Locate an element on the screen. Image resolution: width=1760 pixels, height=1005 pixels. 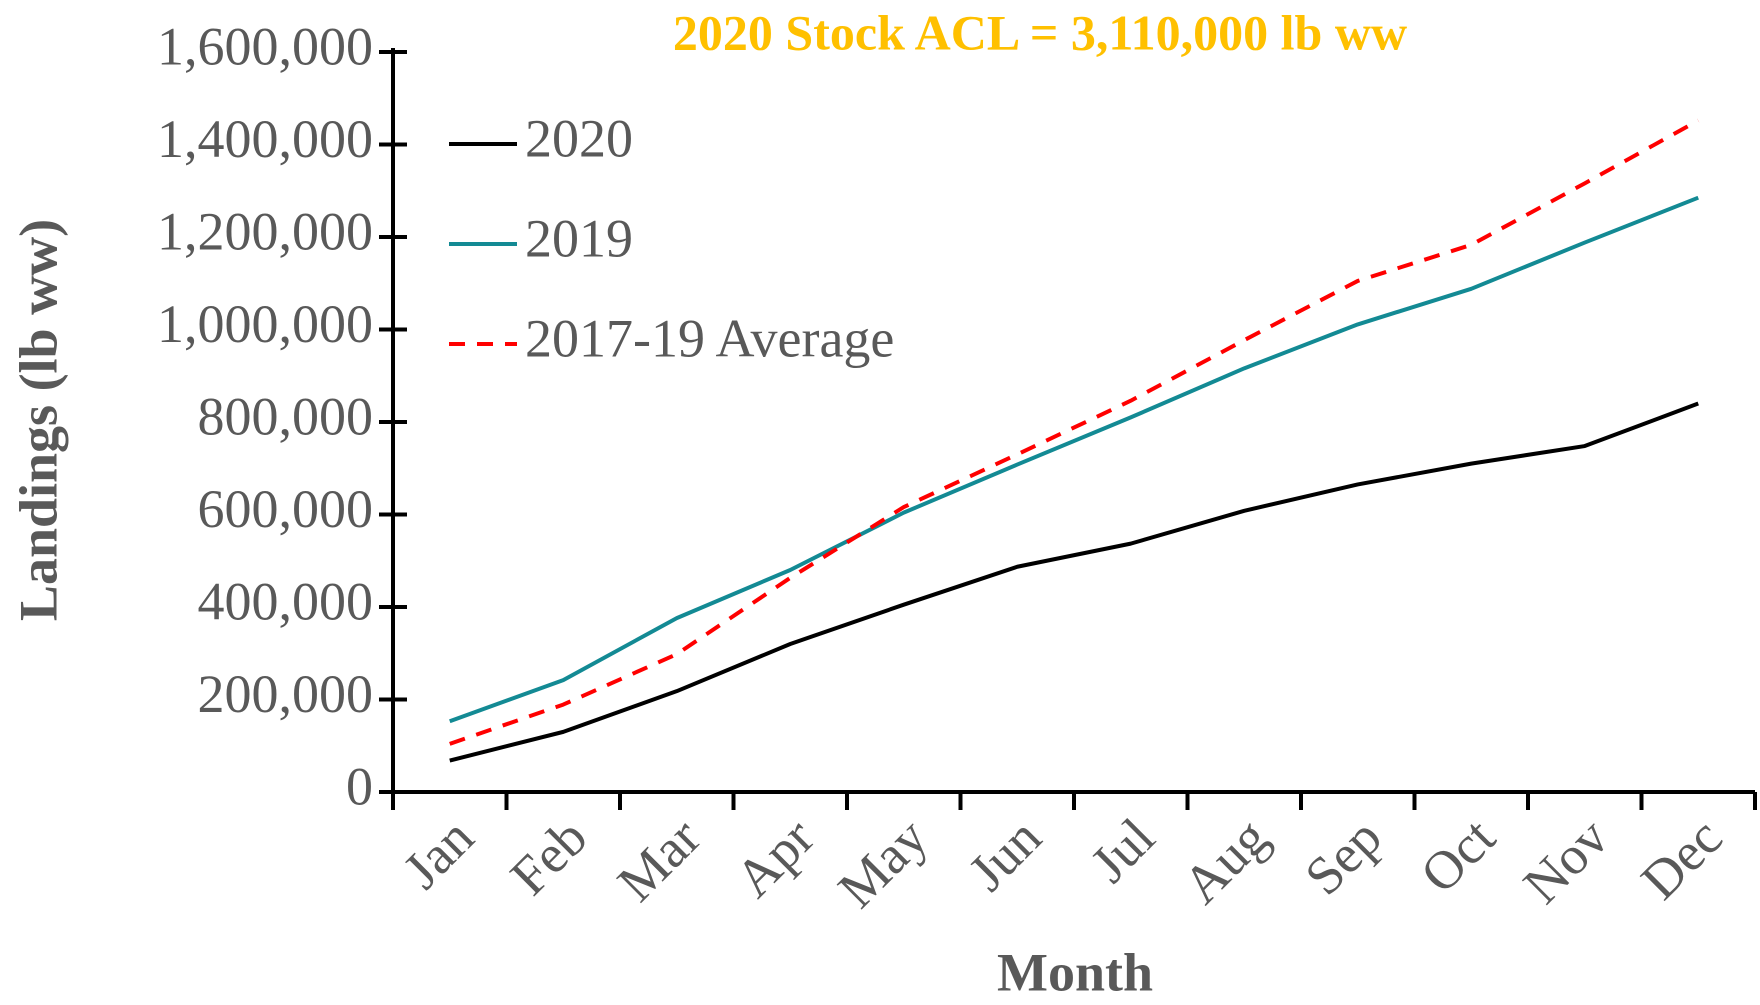
x-tick-label: Oct is located at coordinates (1458, 856).